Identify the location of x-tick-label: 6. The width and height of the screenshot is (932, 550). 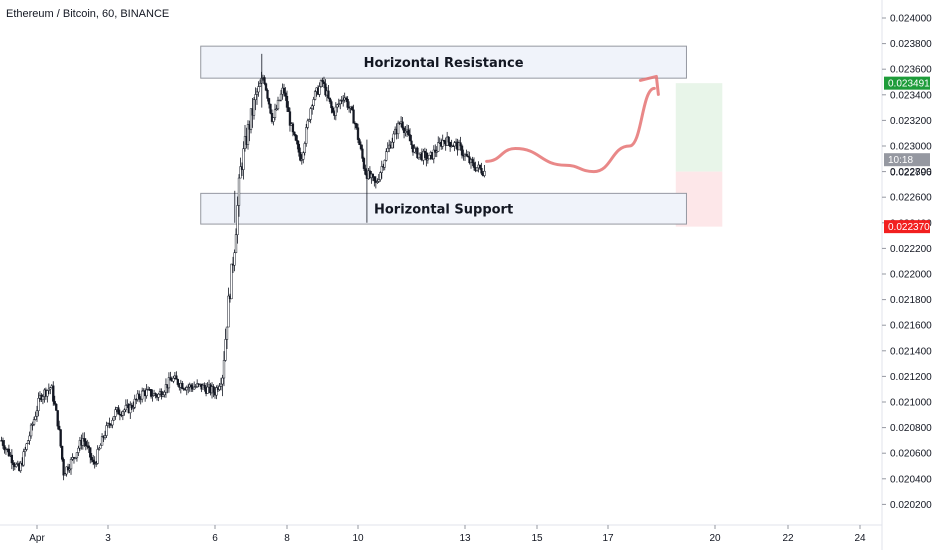
(215, 538).